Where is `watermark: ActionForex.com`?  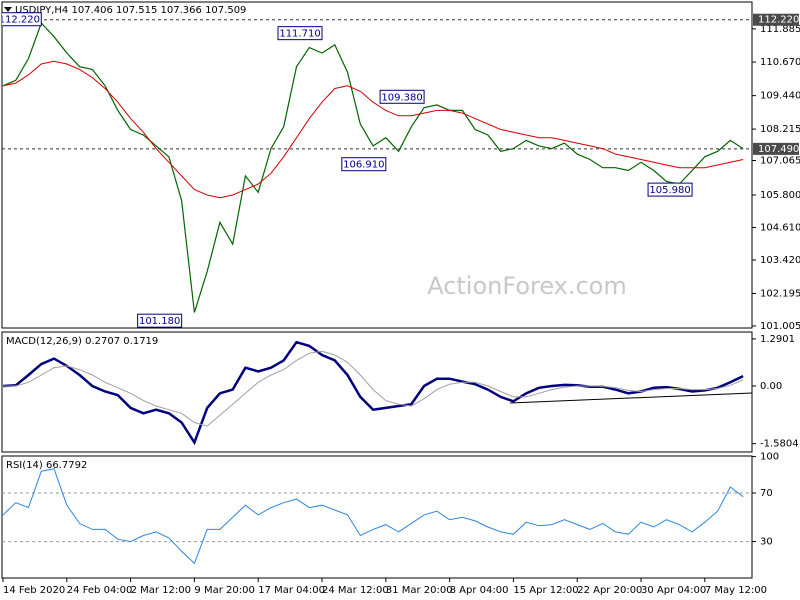 watermark: ActionForex.com is located at coordinates (527, 286).